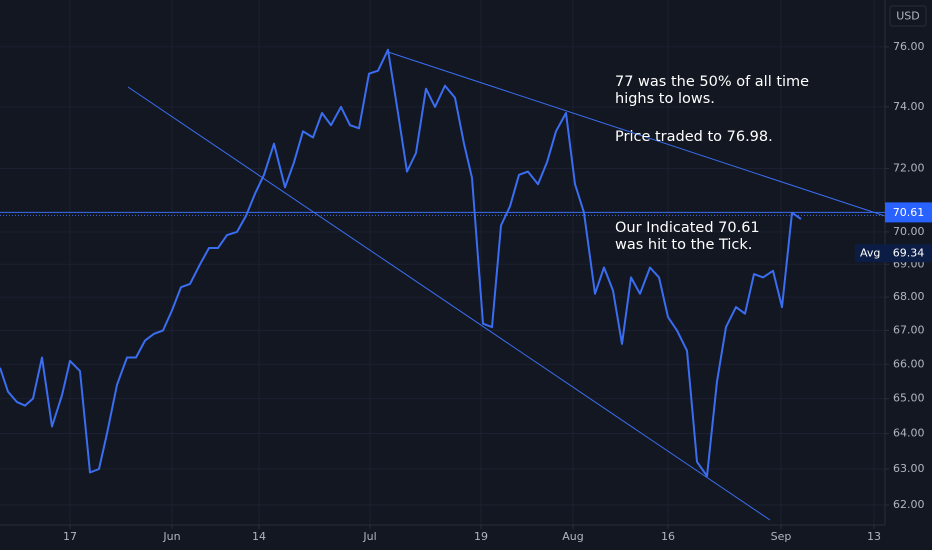 The height and width of the screenshot is (550, 932). I want to click on currency-label: USD, so click(908, 16).